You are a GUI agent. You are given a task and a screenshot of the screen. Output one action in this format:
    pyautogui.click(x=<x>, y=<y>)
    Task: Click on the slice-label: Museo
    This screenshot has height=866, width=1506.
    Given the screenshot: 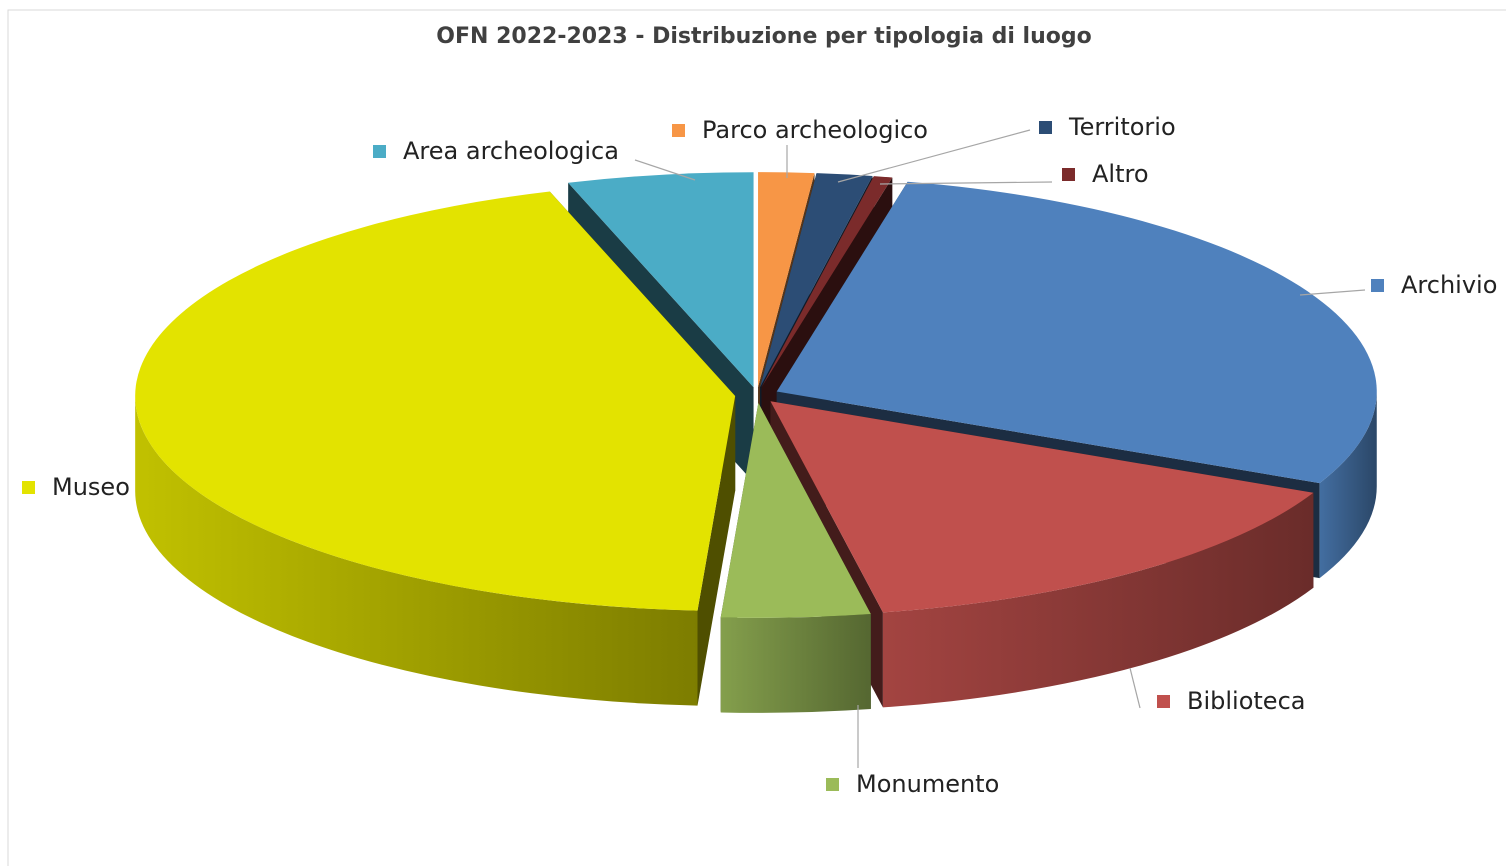 What is the action you would take?
    pyautogui.click(x=91, y=487)
    